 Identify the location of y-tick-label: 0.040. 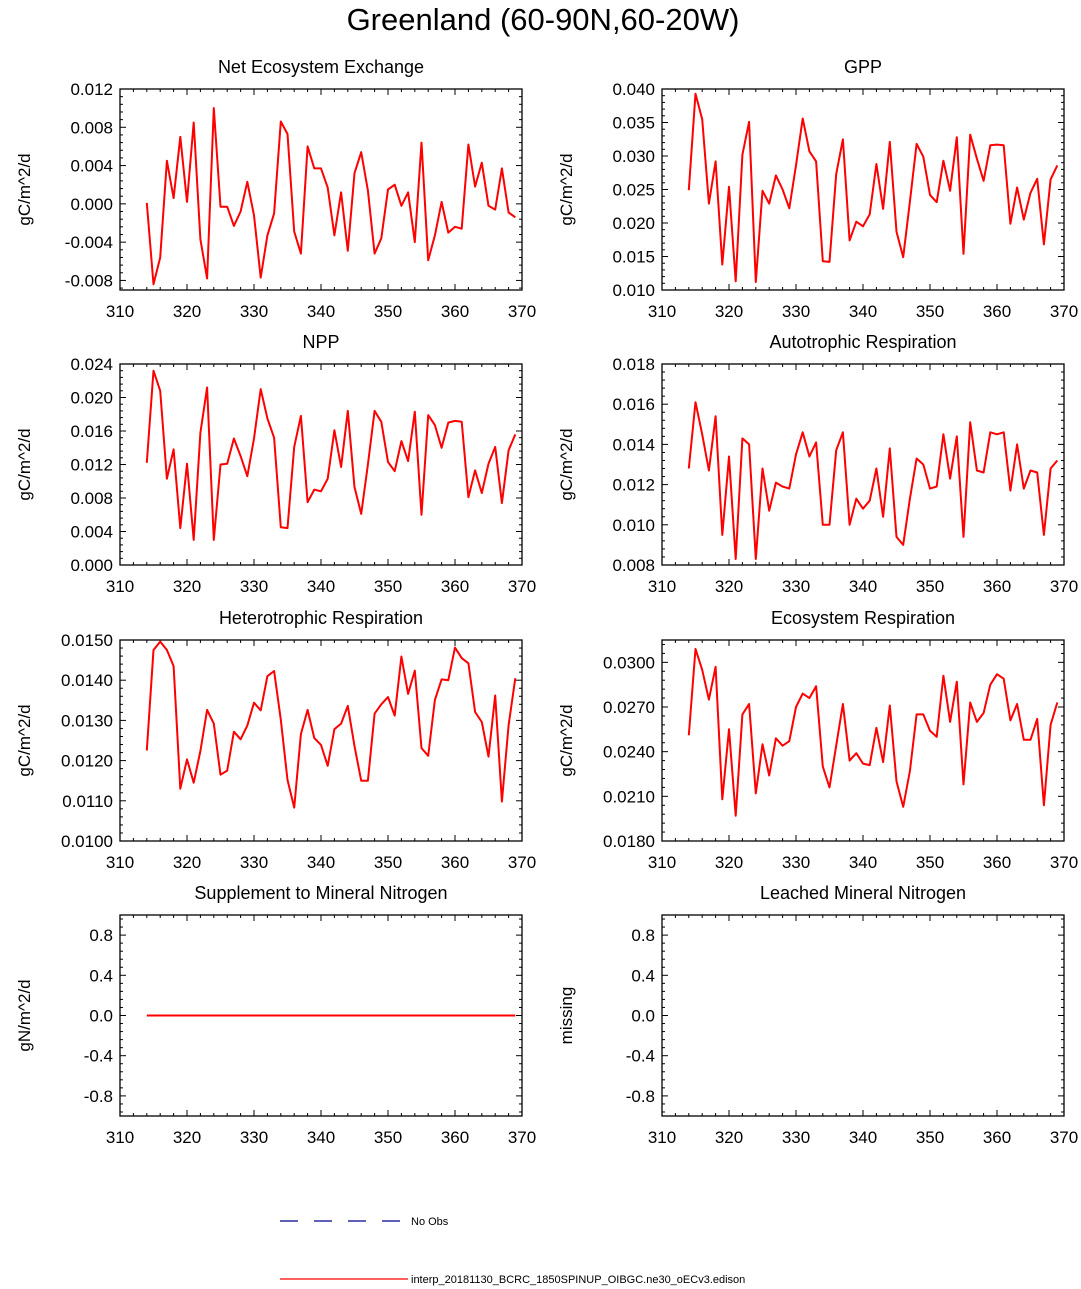
(633, 89).